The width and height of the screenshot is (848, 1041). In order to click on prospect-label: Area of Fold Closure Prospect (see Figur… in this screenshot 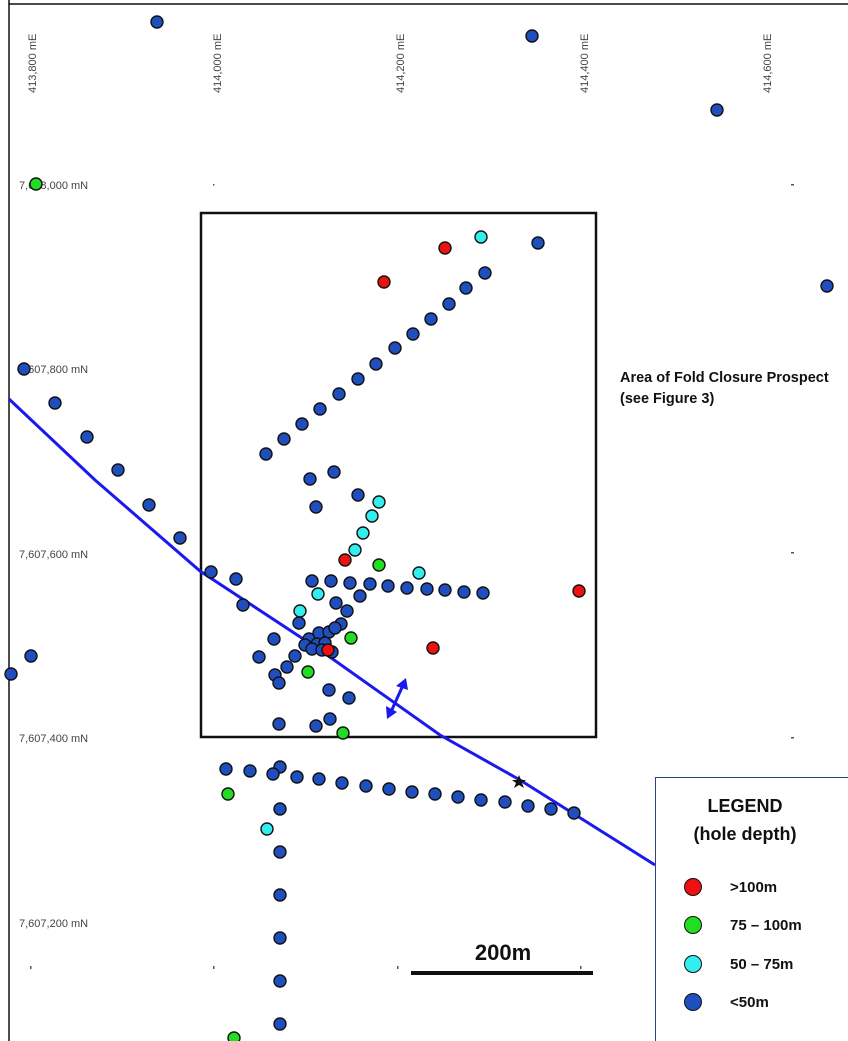, I will do `click(724, 388)`.